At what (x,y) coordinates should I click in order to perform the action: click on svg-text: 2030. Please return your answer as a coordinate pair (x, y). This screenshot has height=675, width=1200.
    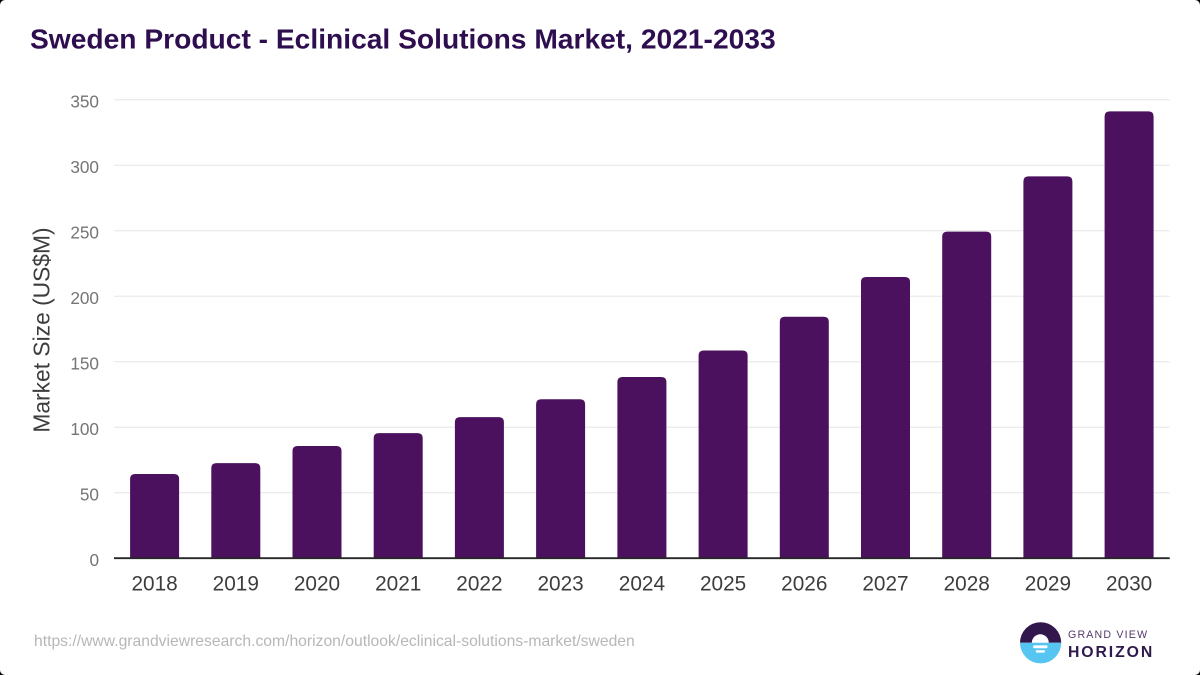
    Looking at the image, I should click on (1129, 584).